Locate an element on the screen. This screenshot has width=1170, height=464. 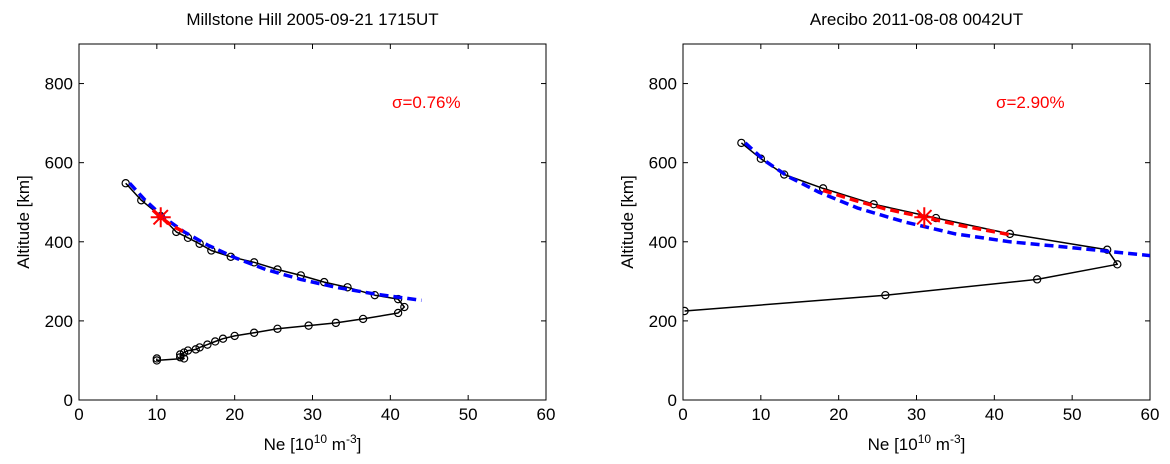
chart-title: Millstone Hill 2005-09-21 1715UT is located at coordinates (312, 19).